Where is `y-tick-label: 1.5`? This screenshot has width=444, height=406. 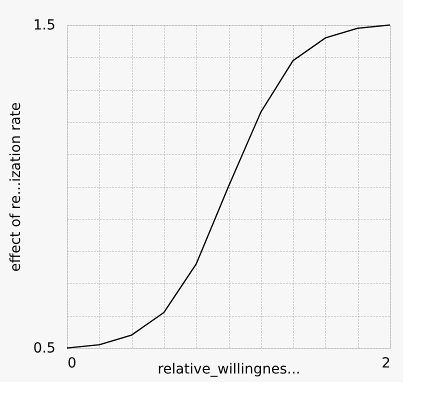 y-tick-label: 1.5 is located at coordinates (44, 26).